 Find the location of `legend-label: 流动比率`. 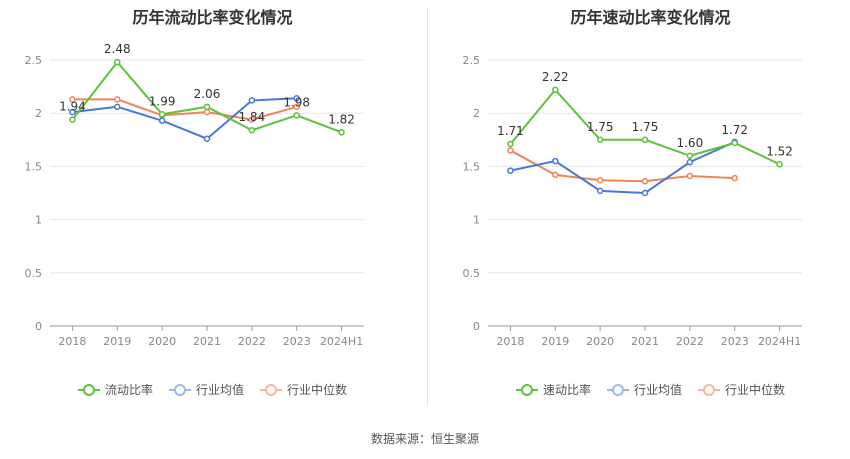

legend-label: 流动比率 is located at coordinates (128, 390).